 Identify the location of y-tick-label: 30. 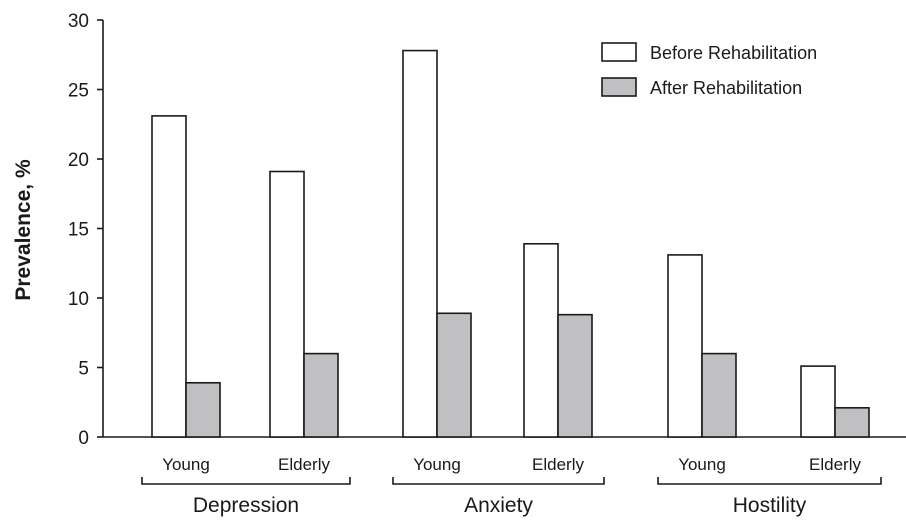
(78, 21).